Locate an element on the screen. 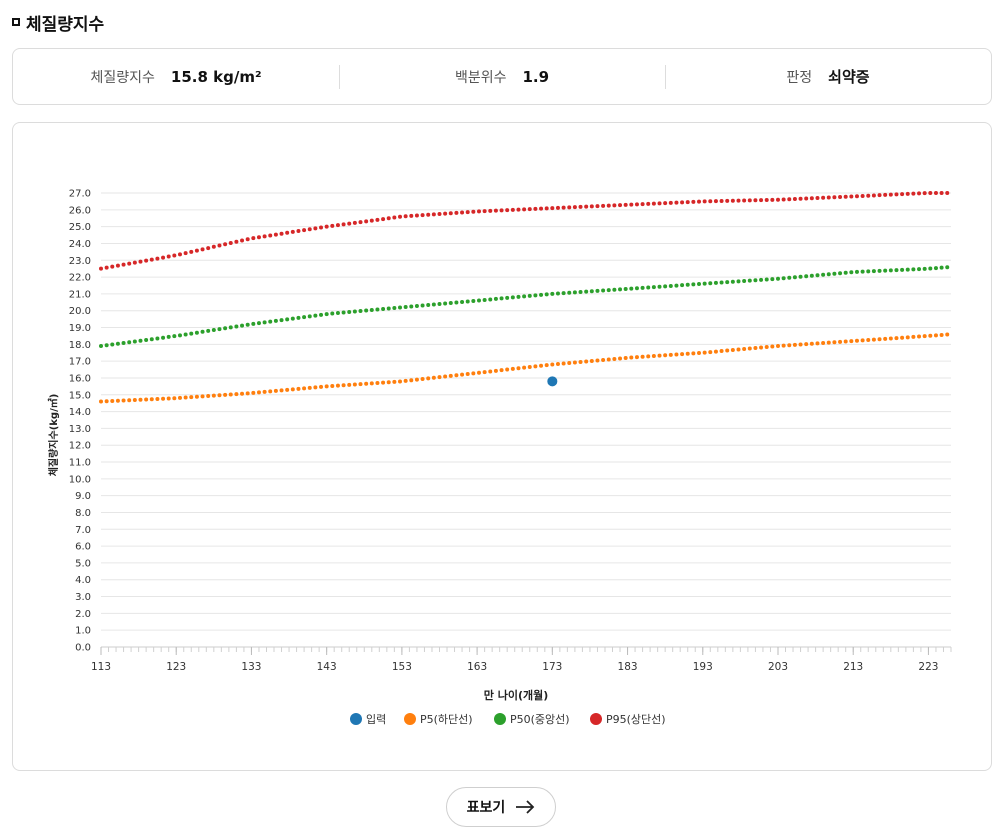 The height and width of the screenshot is (827, 1007). y-tick-label: 22.0 is located at coordinates (80, 278).